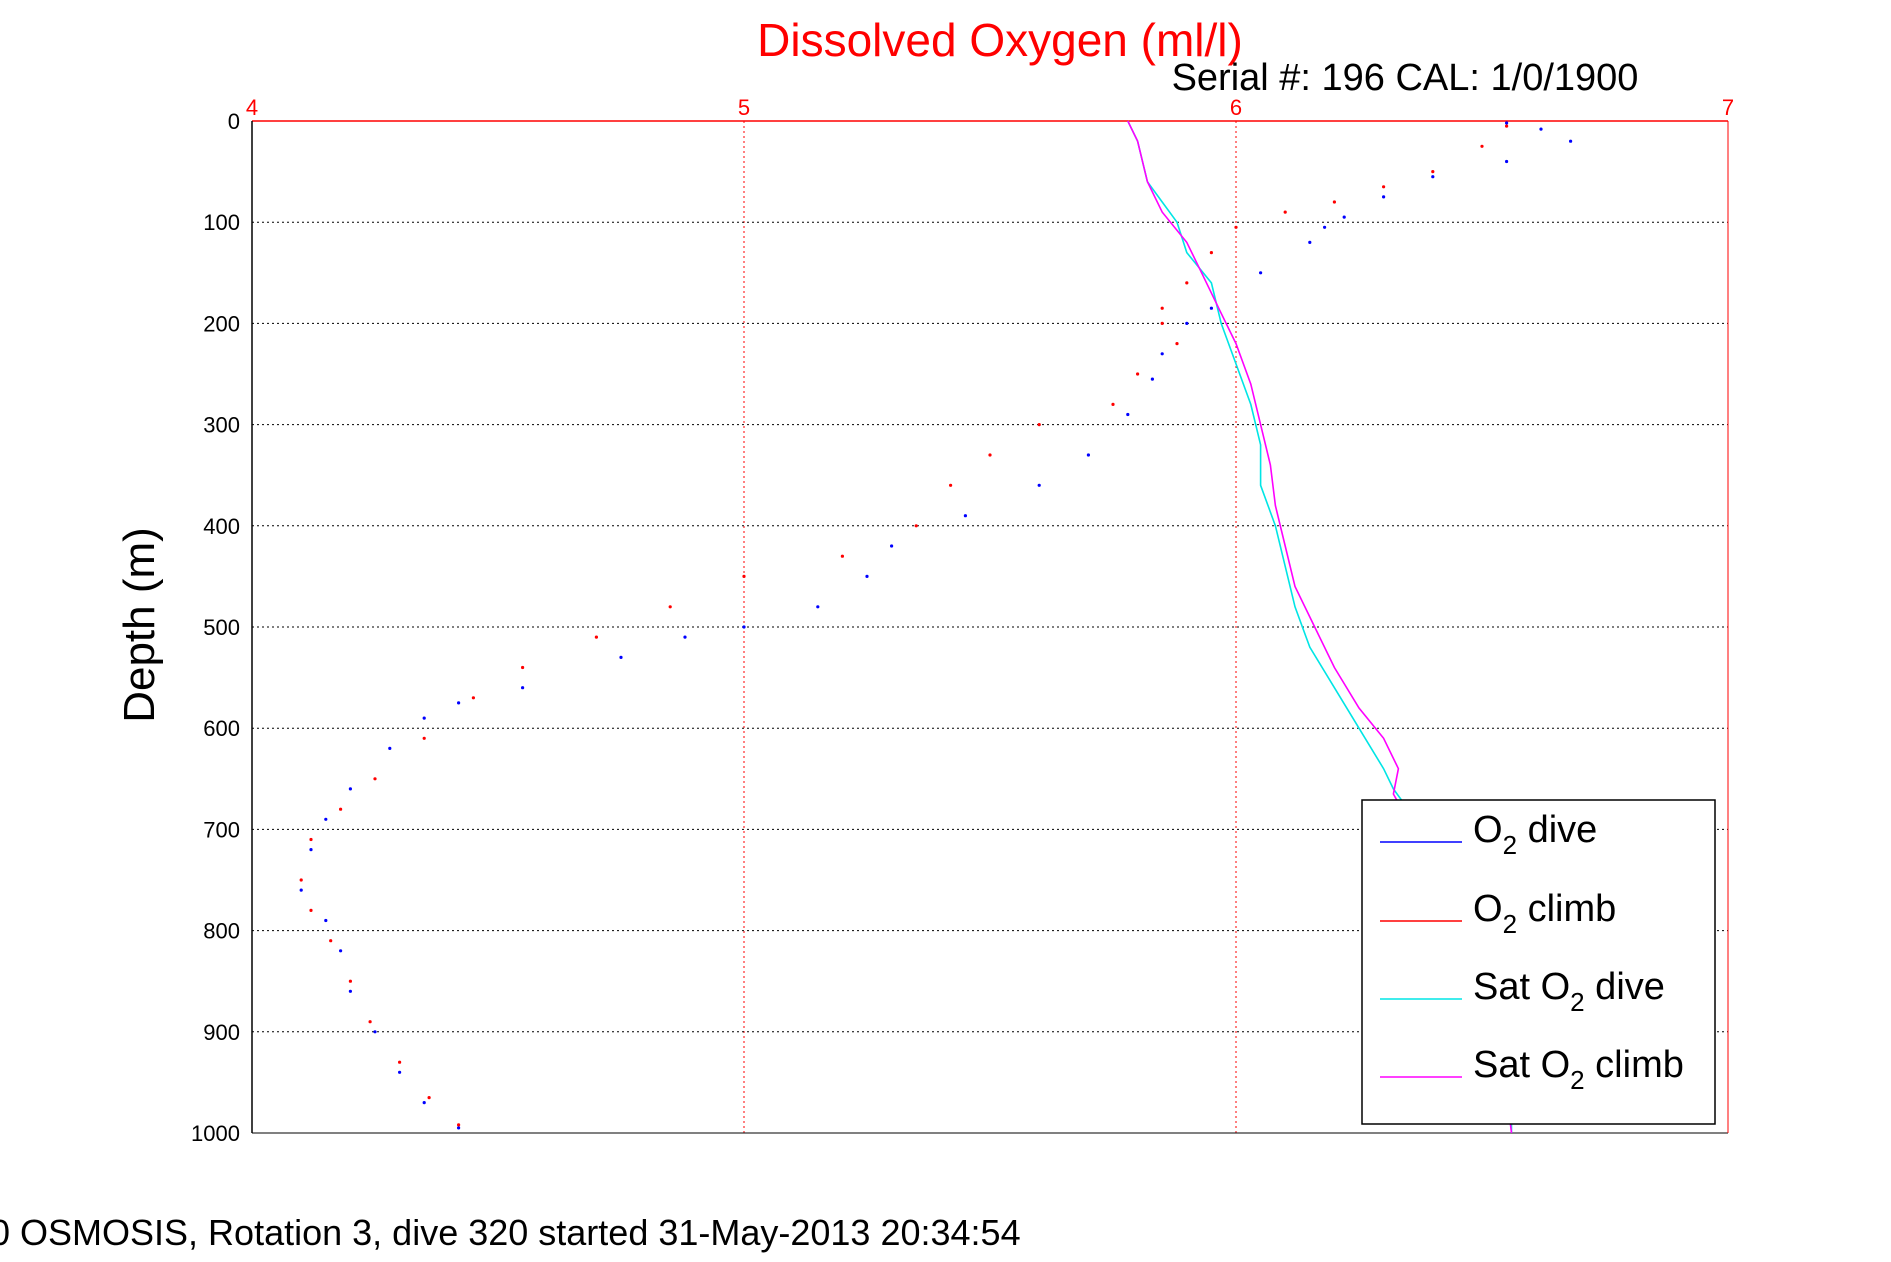 This screenshot has height=1262, width=1891. What do you see at coordinates (1728, 107) in the screenshot?
I see `x-tick-label: 7` at bounding box center [1728, 107].